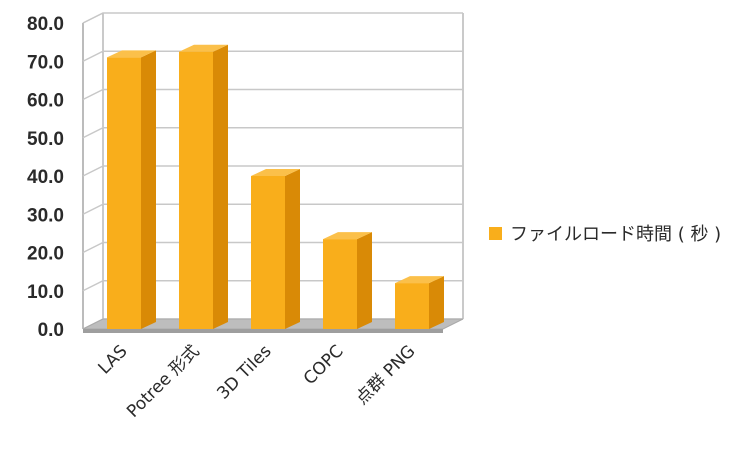  Describe the element at coordinates (386, 375) in the screenshot. I see `x-tick-label: 点群 PNG` at that location.